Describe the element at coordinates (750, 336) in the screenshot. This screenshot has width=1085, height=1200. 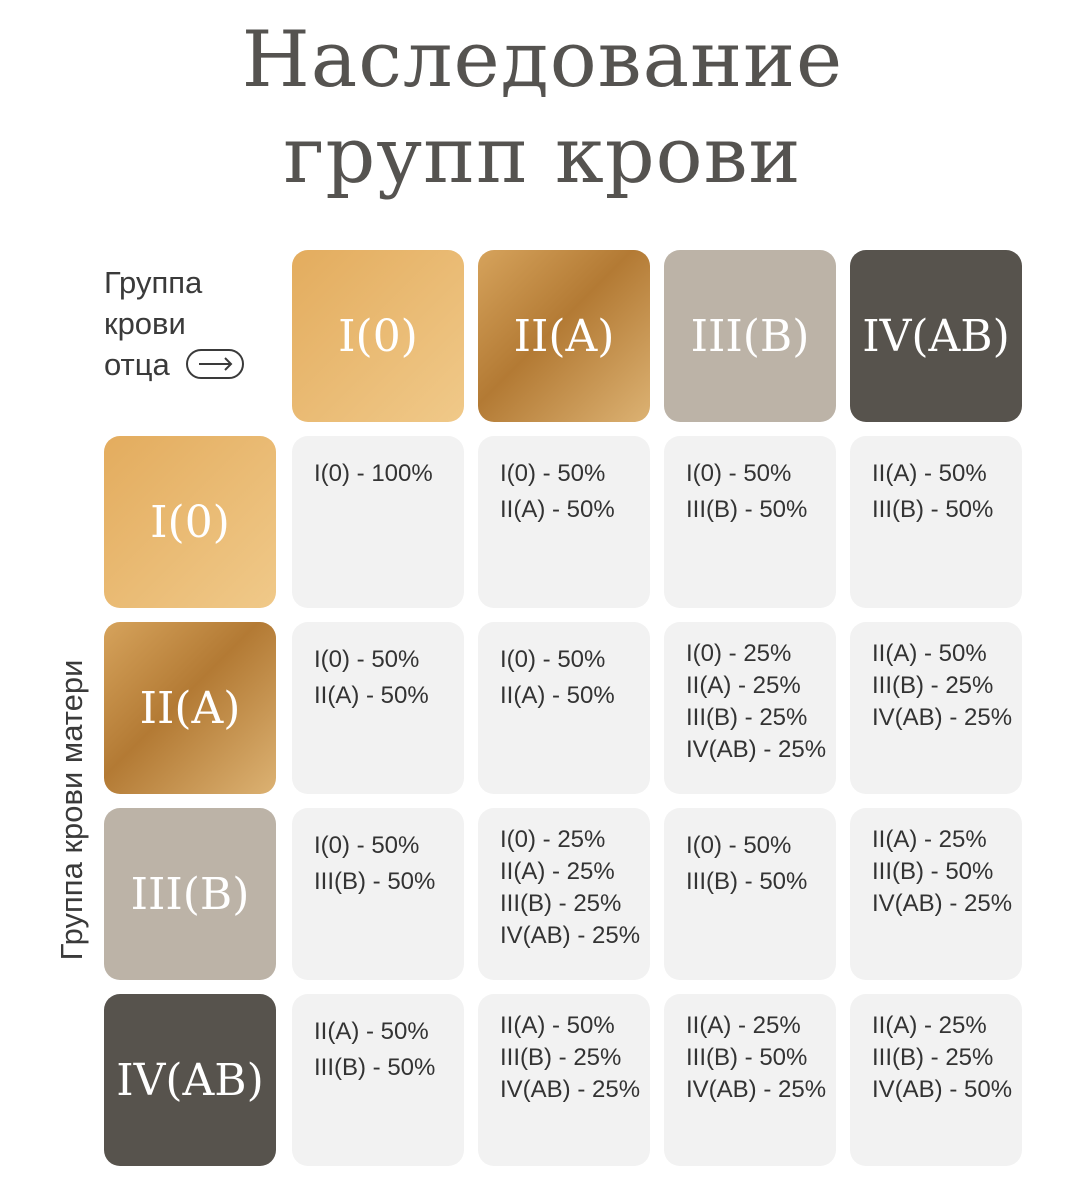
I see `father-group-iii-b: III(B)` at that location.